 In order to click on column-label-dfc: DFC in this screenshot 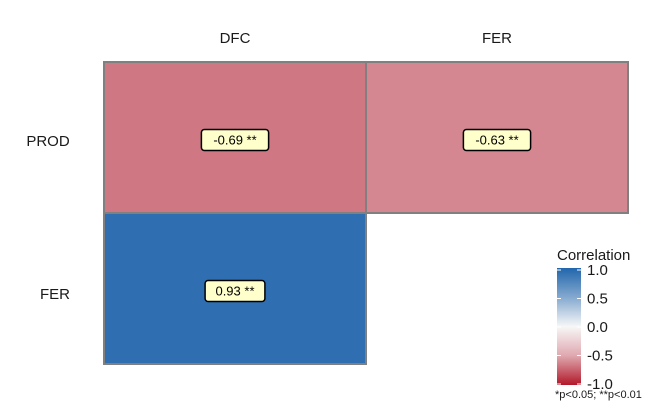, I will do `click(235, 38)`.